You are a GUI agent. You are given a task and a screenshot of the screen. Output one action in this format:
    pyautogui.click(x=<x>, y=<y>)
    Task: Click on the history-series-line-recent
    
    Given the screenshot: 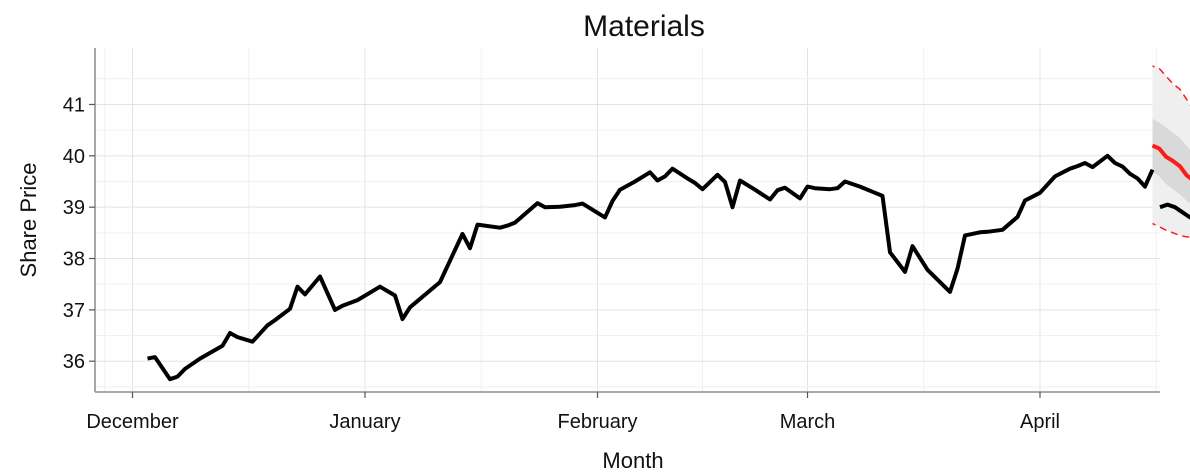 What is the action you would take?
    pyautogui.click(x=1174, y=211)
    